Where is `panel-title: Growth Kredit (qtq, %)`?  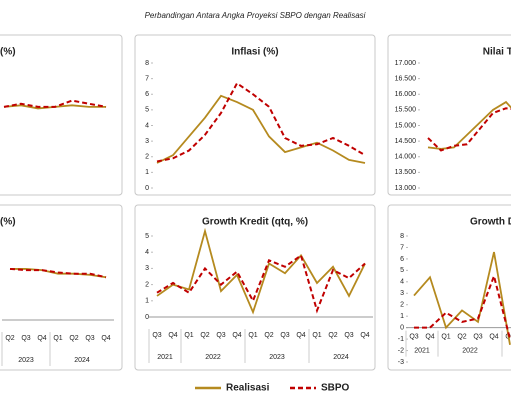
panel-title: Growth Kredit (qtq, %) is located at coordinates (255, 222).